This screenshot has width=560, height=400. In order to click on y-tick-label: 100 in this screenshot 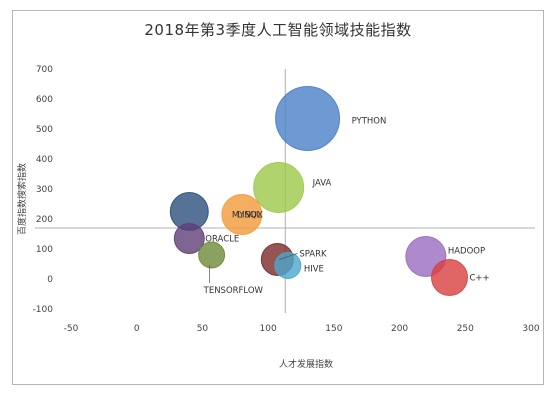, I will do `click(44, 250)`.